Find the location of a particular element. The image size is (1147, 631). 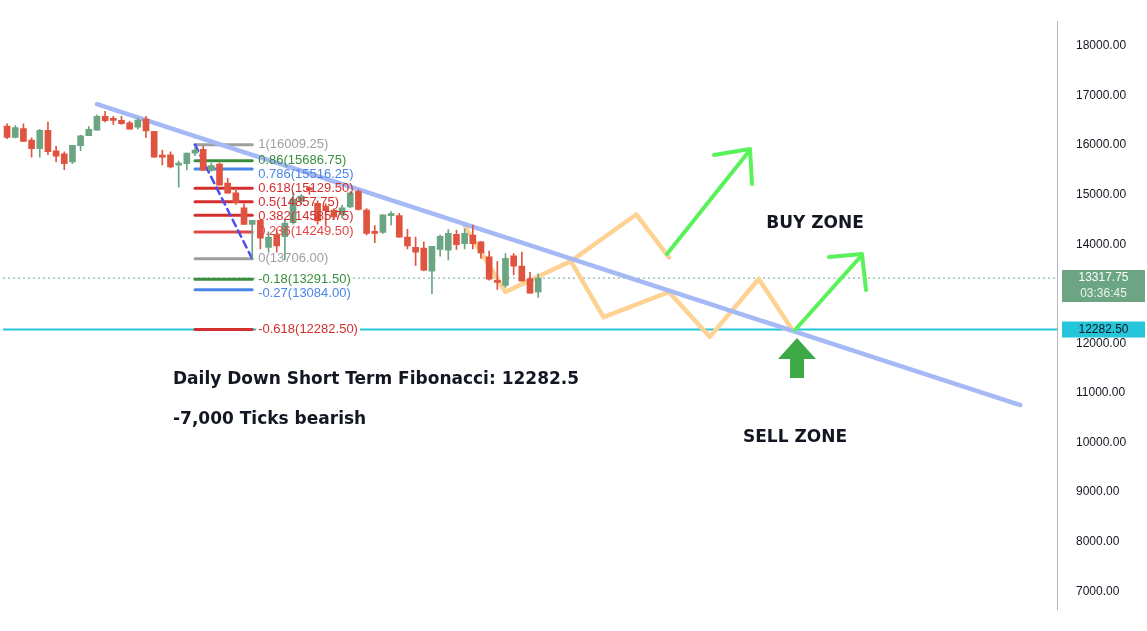

y-tick-label: 8000.00 is located at coordinates (1098, 540).